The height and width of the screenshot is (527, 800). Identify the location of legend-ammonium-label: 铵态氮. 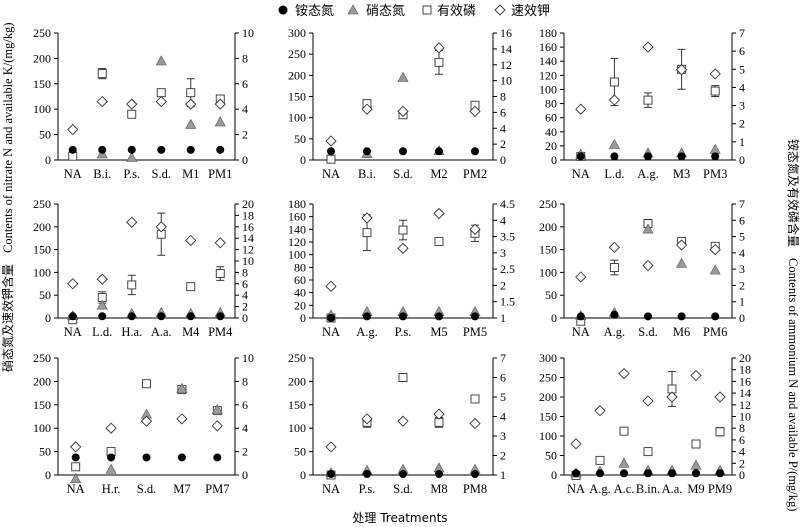
(314, 11).